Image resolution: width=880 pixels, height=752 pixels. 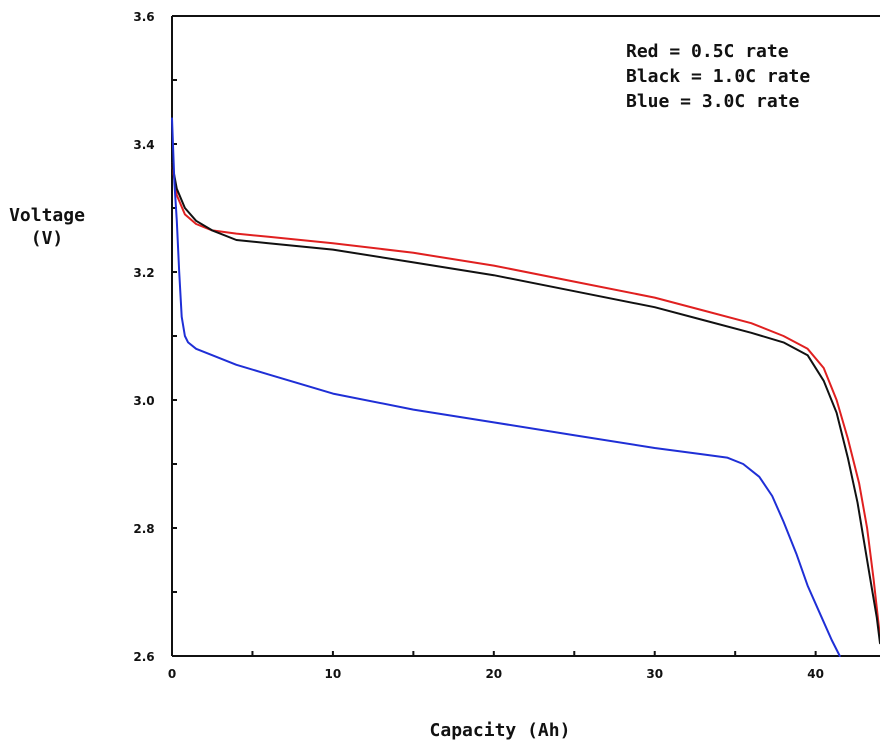 What do you see at coordinates (493, 674) in the screenshot?
I see `x-tick-label: 20` at bounding box center [493, 674].